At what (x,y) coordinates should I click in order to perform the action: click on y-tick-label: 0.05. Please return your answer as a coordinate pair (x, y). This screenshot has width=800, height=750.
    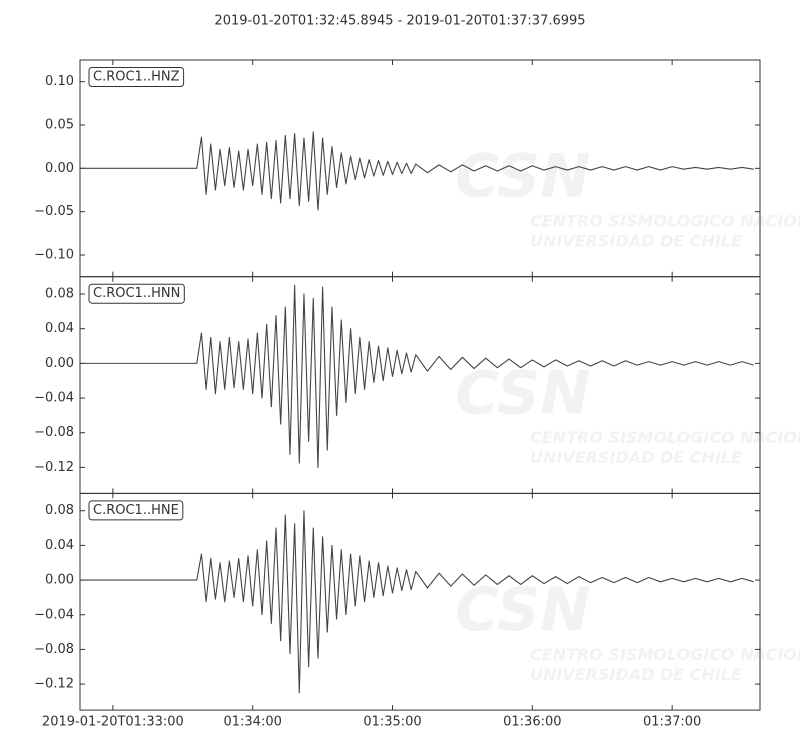
    Looking at the image, I should click on (59, 125).